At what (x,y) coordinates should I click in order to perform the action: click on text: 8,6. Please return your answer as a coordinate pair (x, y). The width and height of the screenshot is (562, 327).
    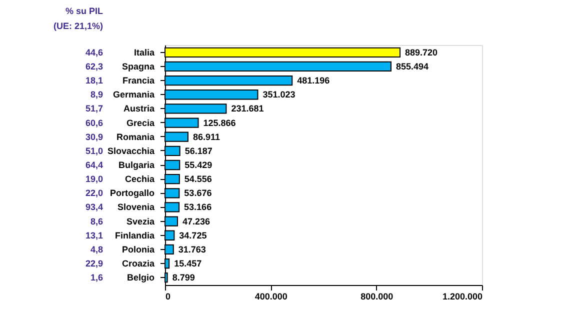
    Looking at the image, I should click on (96, 221).